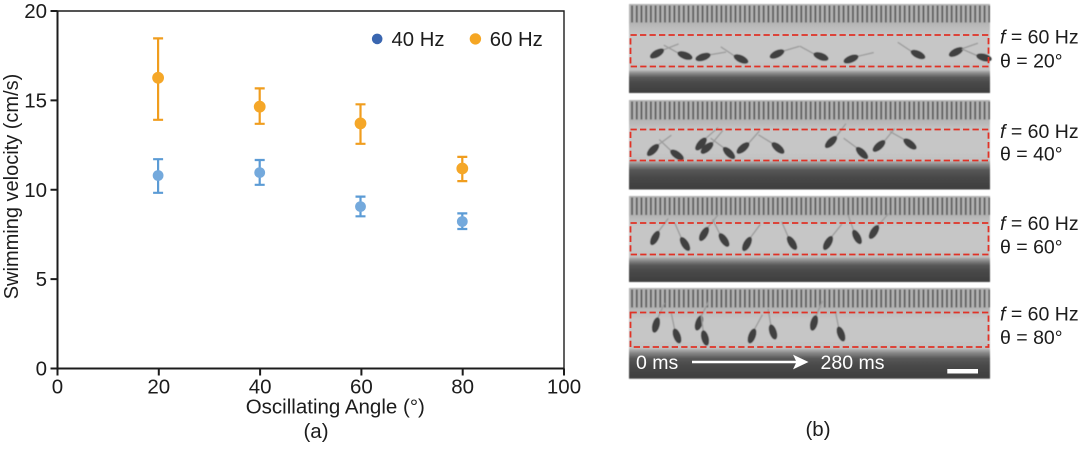 This screenshot has height=451, width=1080. Describe the element at coordinates (361, 386) in the screenshot. I see `svg-text: 60` at that location.